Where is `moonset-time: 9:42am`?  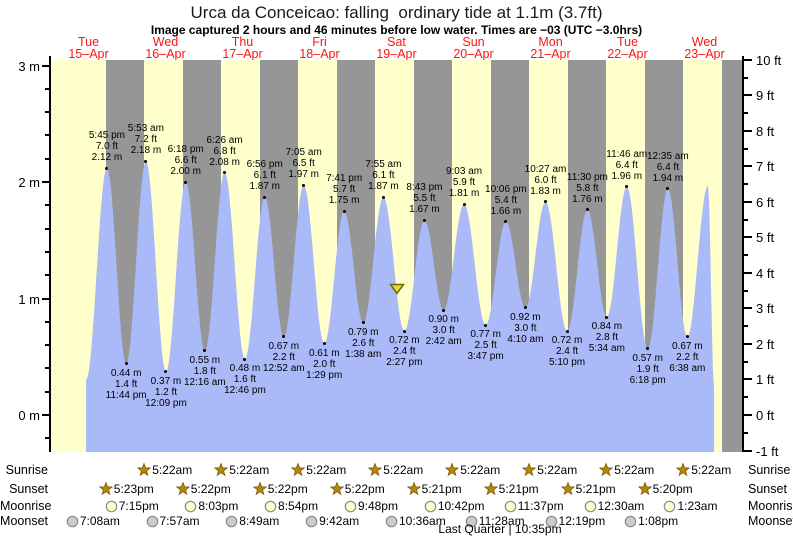
moonset-time: 9:42am is located at coordinates (339, 521).